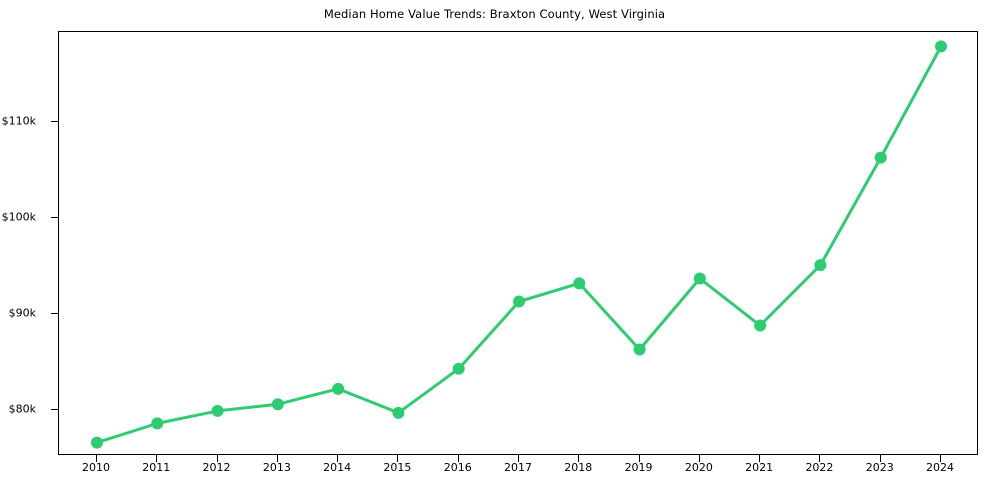  What do you see at coordinates (156, 467) in the screenshot?
I see `x-axis-tick-label: 2011` at bounding box center [156, 467].